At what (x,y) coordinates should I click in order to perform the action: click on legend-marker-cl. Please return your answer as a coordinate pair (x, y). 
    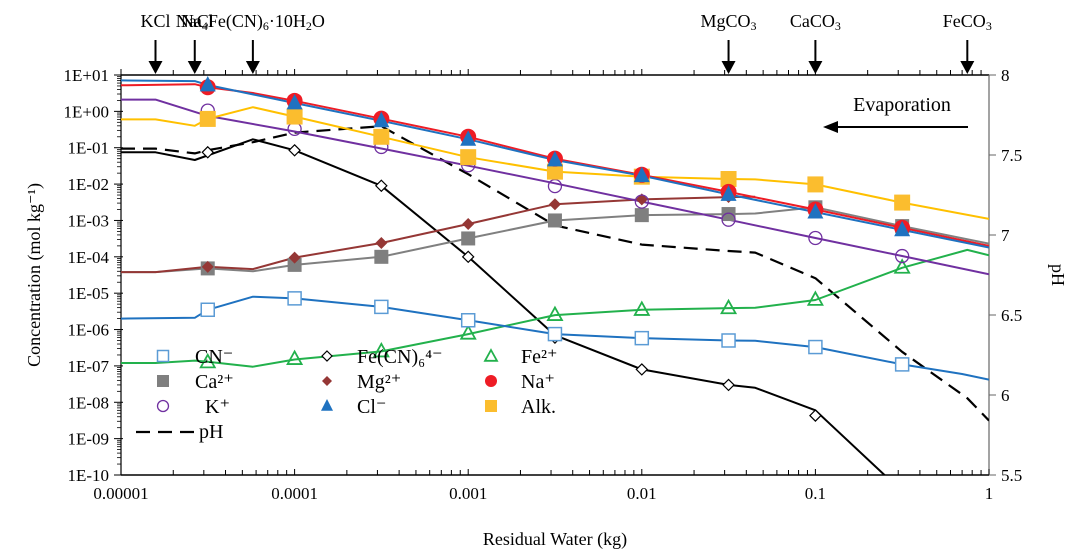
    Looking at the image, I should click on (327, 405).